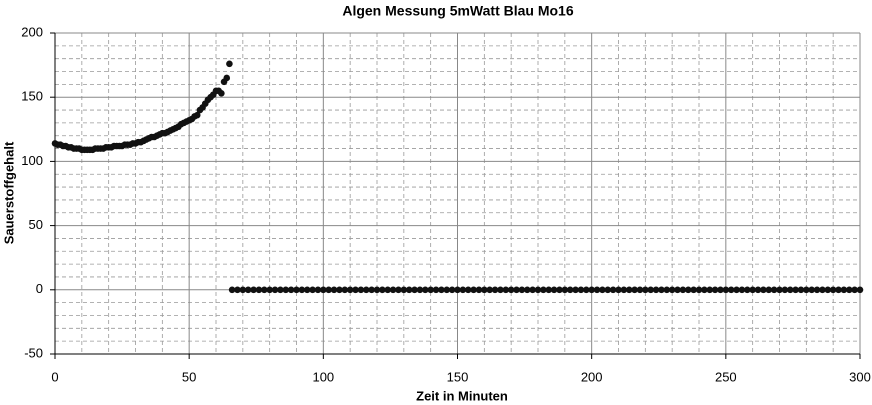 The image size is (872, 405). Describe the element at coordinates (458, 376) in the screenshot. I see `x-tick-label: 150` at that location.